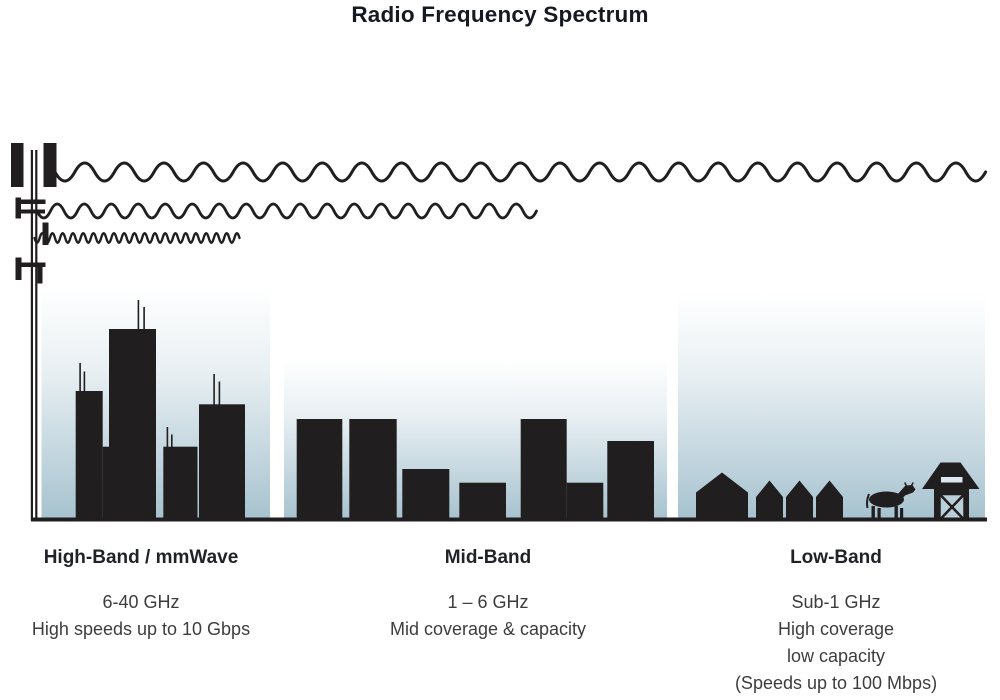 The width and height of the screenshot is (1000, 700). Describe the element at coordinates (286, 211) in the screenshot. I see `mid-band-wave-icon` at that location.